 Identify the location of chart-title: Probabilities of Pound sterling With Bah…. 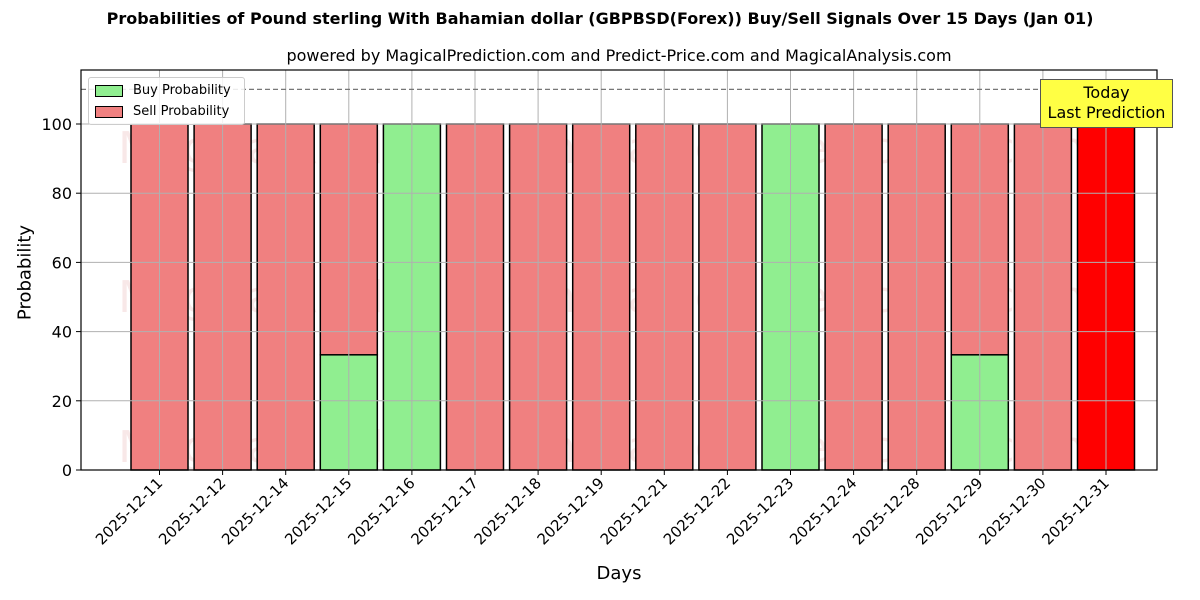
(600, 18).